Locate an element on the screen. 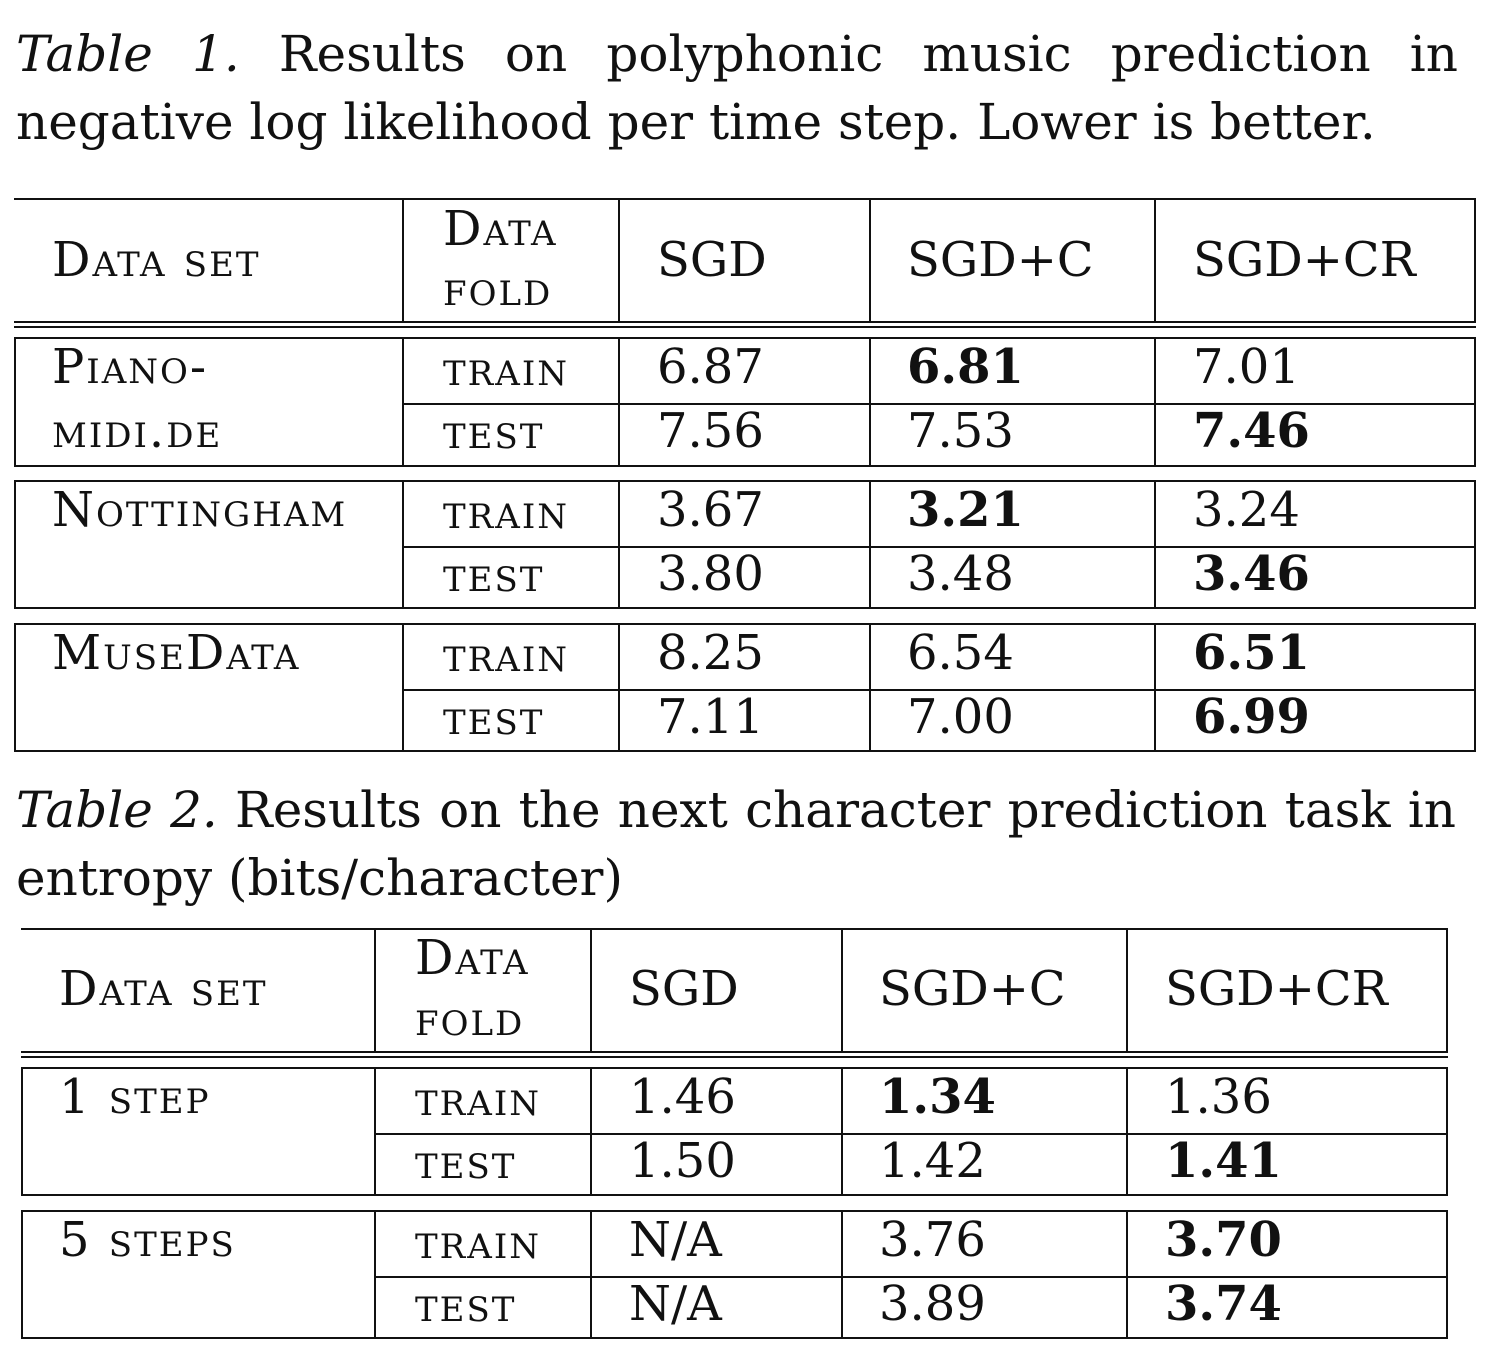  dataset-label-line2: midi.de is located at coordinates (137, 431).